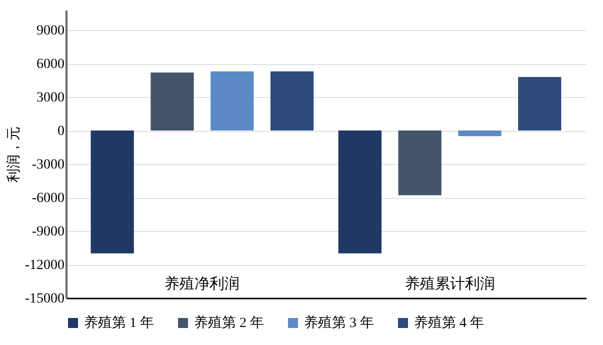  I want to click on y-tick-label: -3000, so click(48, 165).